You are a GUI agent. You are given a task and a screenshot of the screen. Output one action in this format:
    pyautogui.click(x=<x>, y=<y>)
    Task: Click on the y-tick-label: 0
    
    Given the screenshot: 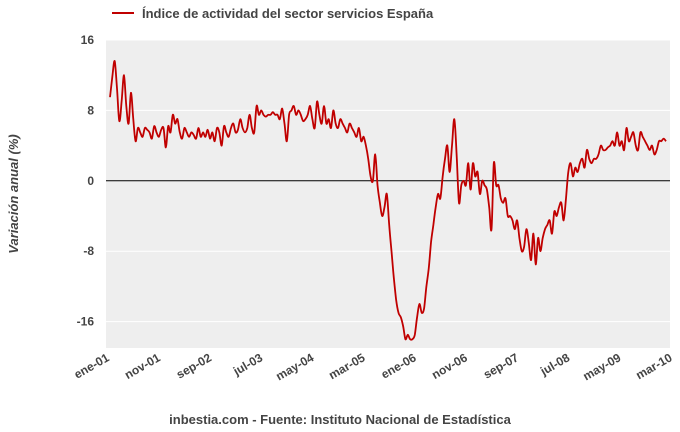 What is the action you would take?
    pyautogui.click(x=90, y=181)
    